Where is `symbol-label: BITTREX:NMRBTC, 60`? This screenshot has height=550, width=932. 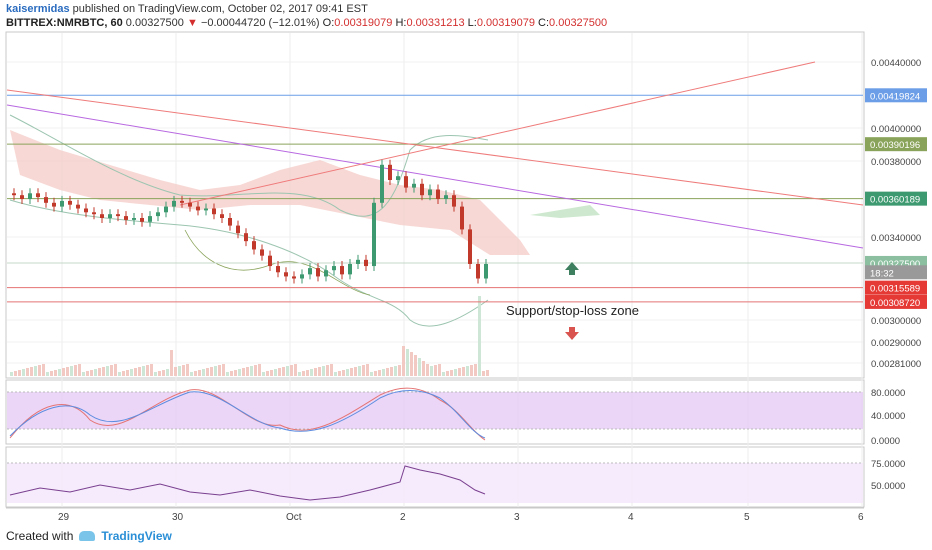 symbol-label: BITTREX:NMRBTC, 60 is located at coordinates (64, 23).